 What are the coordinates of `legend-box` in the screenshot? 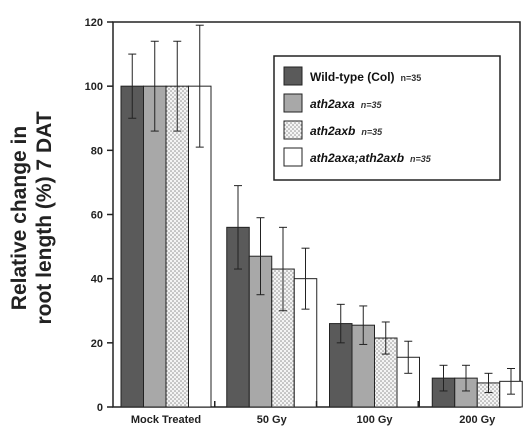 It's located at (387, 118).